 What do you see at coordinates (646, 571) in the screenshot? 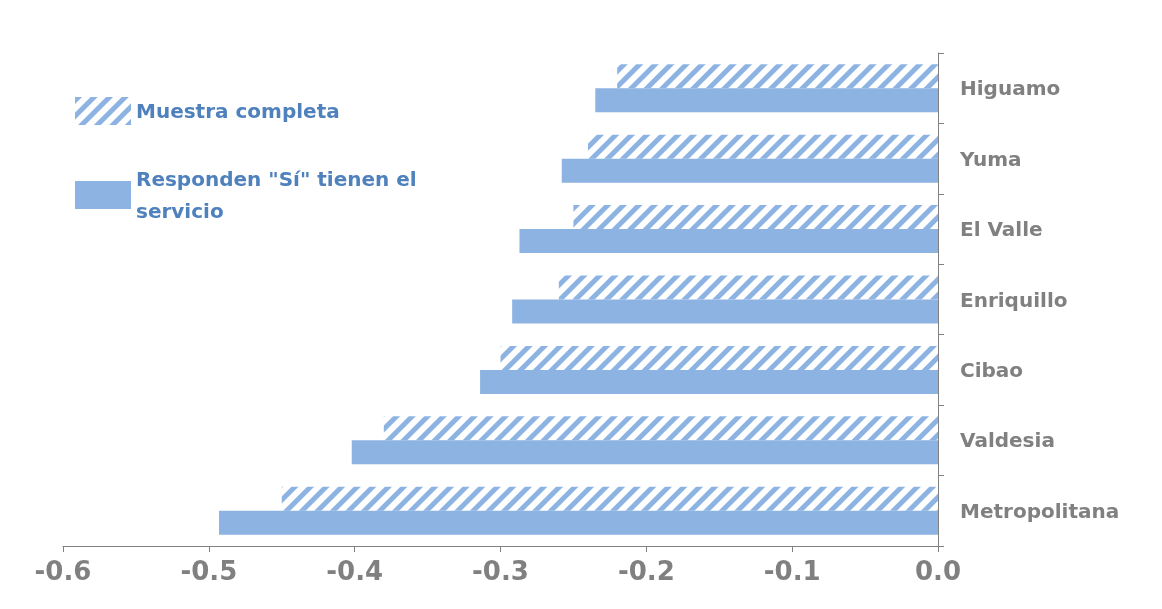
I see `x-tick-label: -0.2` at bounding box center [646, 571].